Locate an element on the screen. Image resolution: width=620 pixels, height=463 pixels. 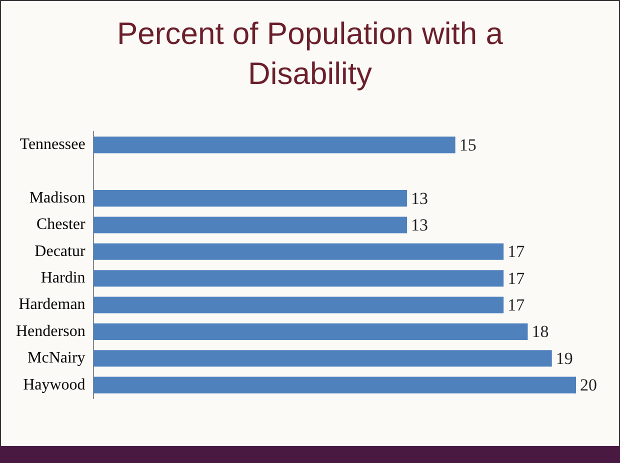
data-label: 15 is located at coordinates (467, 144).